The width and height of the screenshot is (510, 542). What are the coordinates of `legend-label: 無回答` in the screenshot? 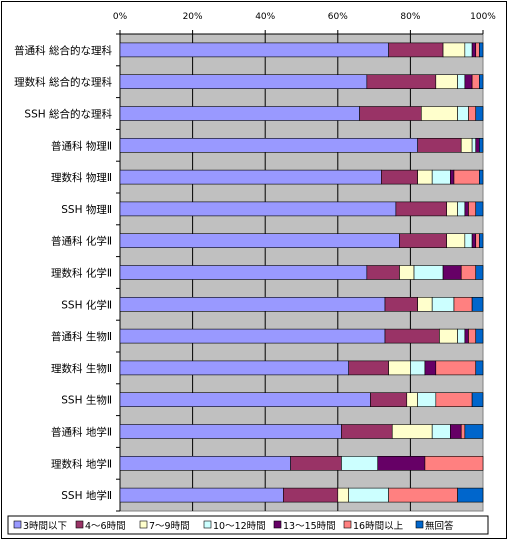 It's located at (439, 526).